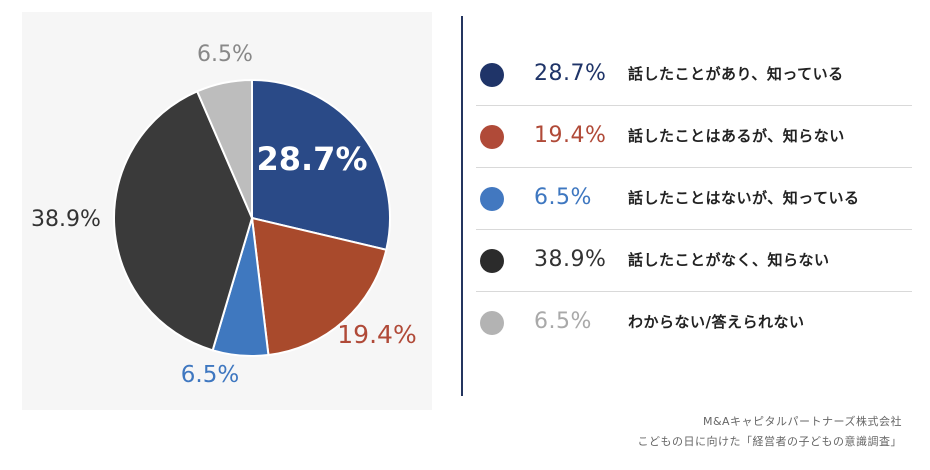  I want to click on pie-slice-label: 28.7%, so click(311, 159).